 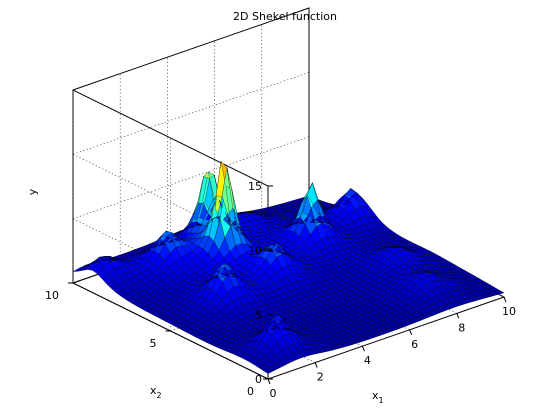 What do you see at coordinates (255, 186) in the screenshot?
I see `z-tick-label: 15` at bounding box center [255, 186].